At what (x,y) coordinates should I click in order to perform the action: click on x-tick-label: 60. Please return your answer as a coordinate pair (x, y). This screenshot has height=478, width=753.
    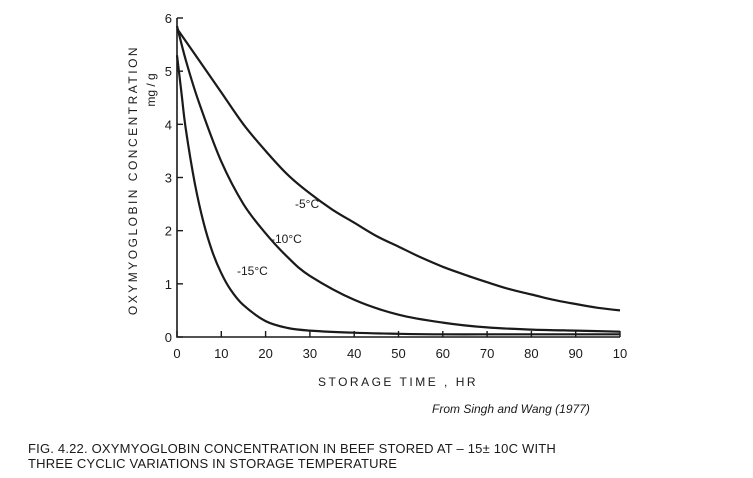
    Looking at the image, I should click on (443, 353).